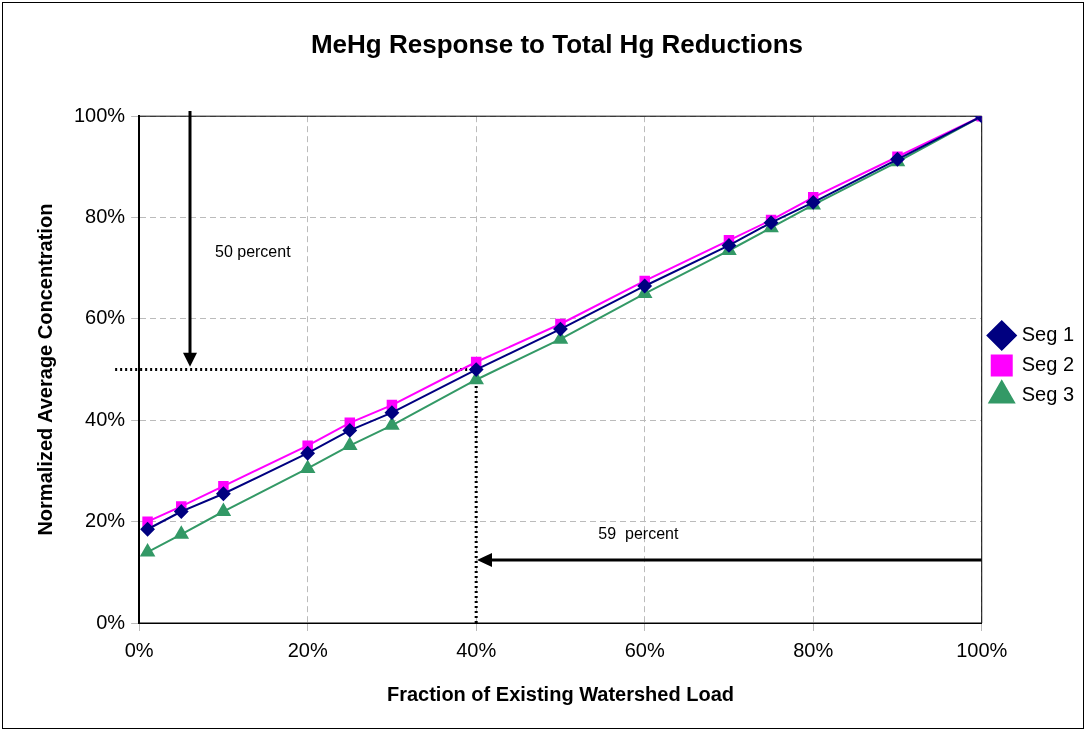 Image resolution: width=1086 pixels, height=731 pixels. I want to click on y-tick-label: 60%, so click(105, 317).